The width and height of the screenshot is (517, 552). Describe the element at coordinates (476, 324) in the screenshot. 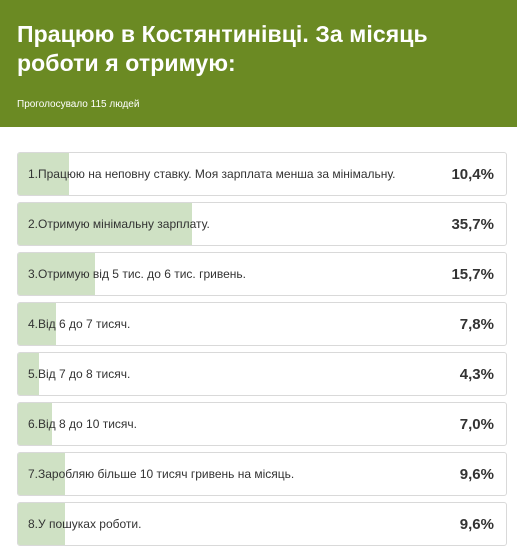

I see `option-percent: 7,8%` at that location.